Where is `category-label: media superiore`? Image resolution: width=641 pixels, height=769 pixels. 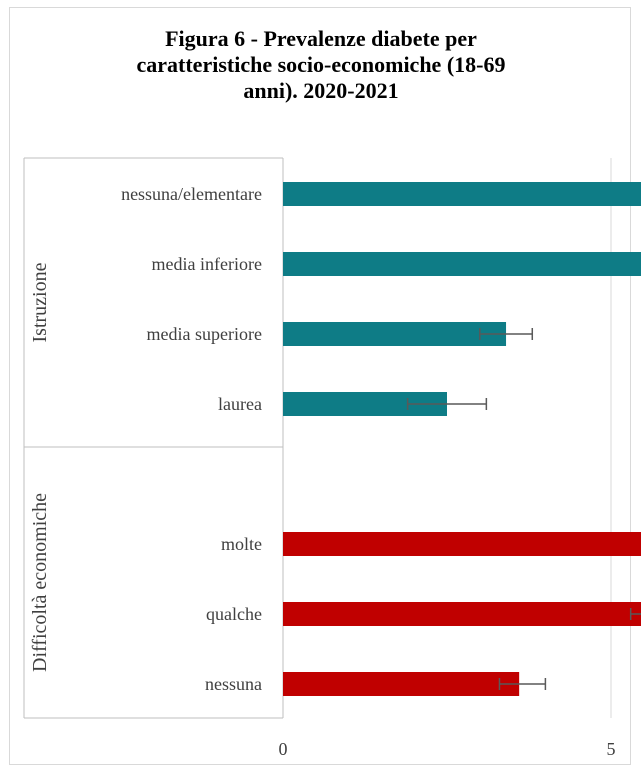 category-label: media superiore is located at coordinates (204, 334).